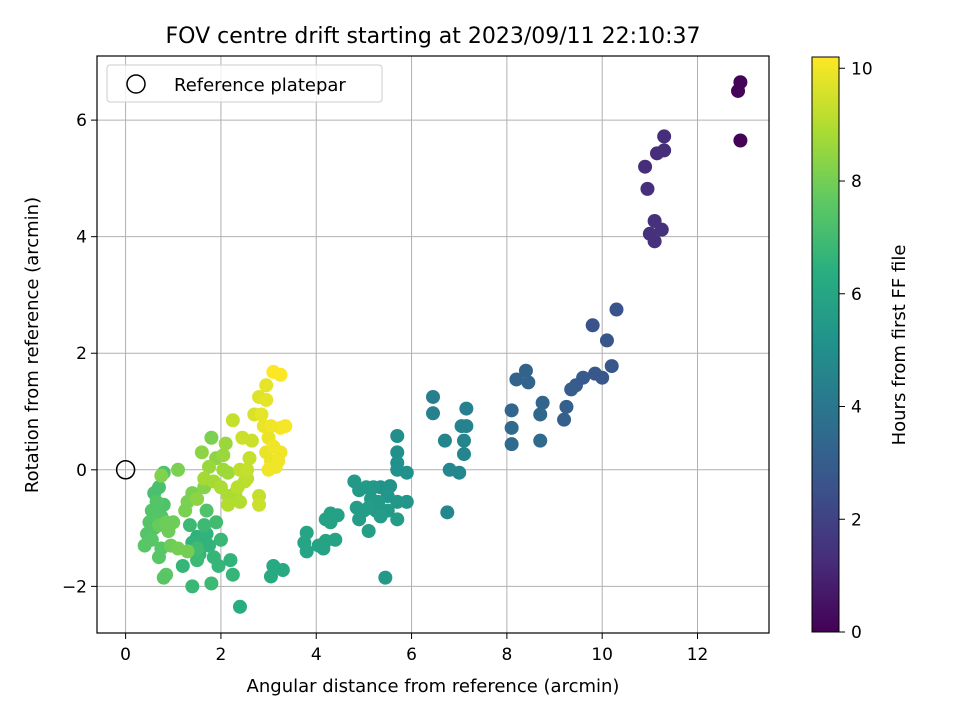 The height and width of the screenshot is (720, 960). Describe the element at coordinates (81, 471) in the screenshot. I see `y-tick-label: 0` at that location.